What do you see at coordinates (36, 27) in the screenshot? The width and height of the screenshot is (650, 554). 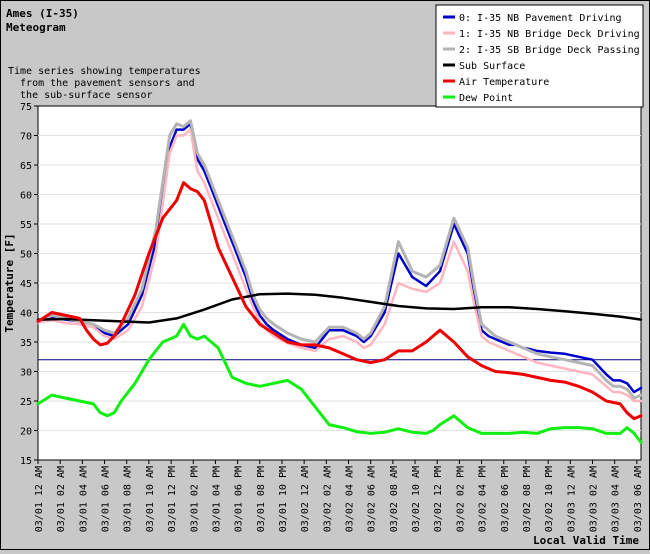 I see `chart-title-line-2: Meteogram` at bounding box center [36, 27].